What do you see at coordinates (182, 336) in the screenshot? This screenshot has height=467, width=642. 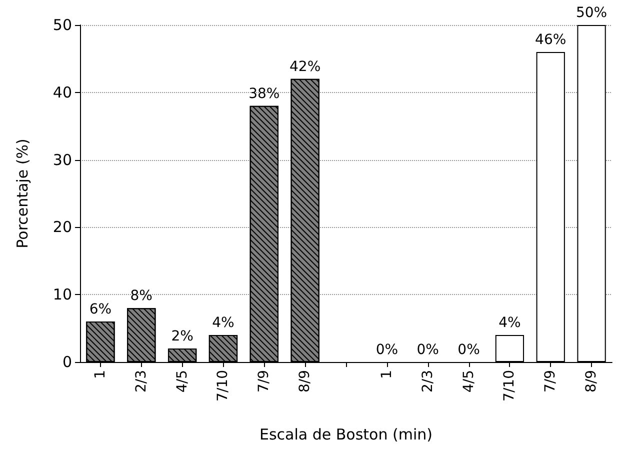 I see `data-label: 2%` at bounding box center [182, 336].